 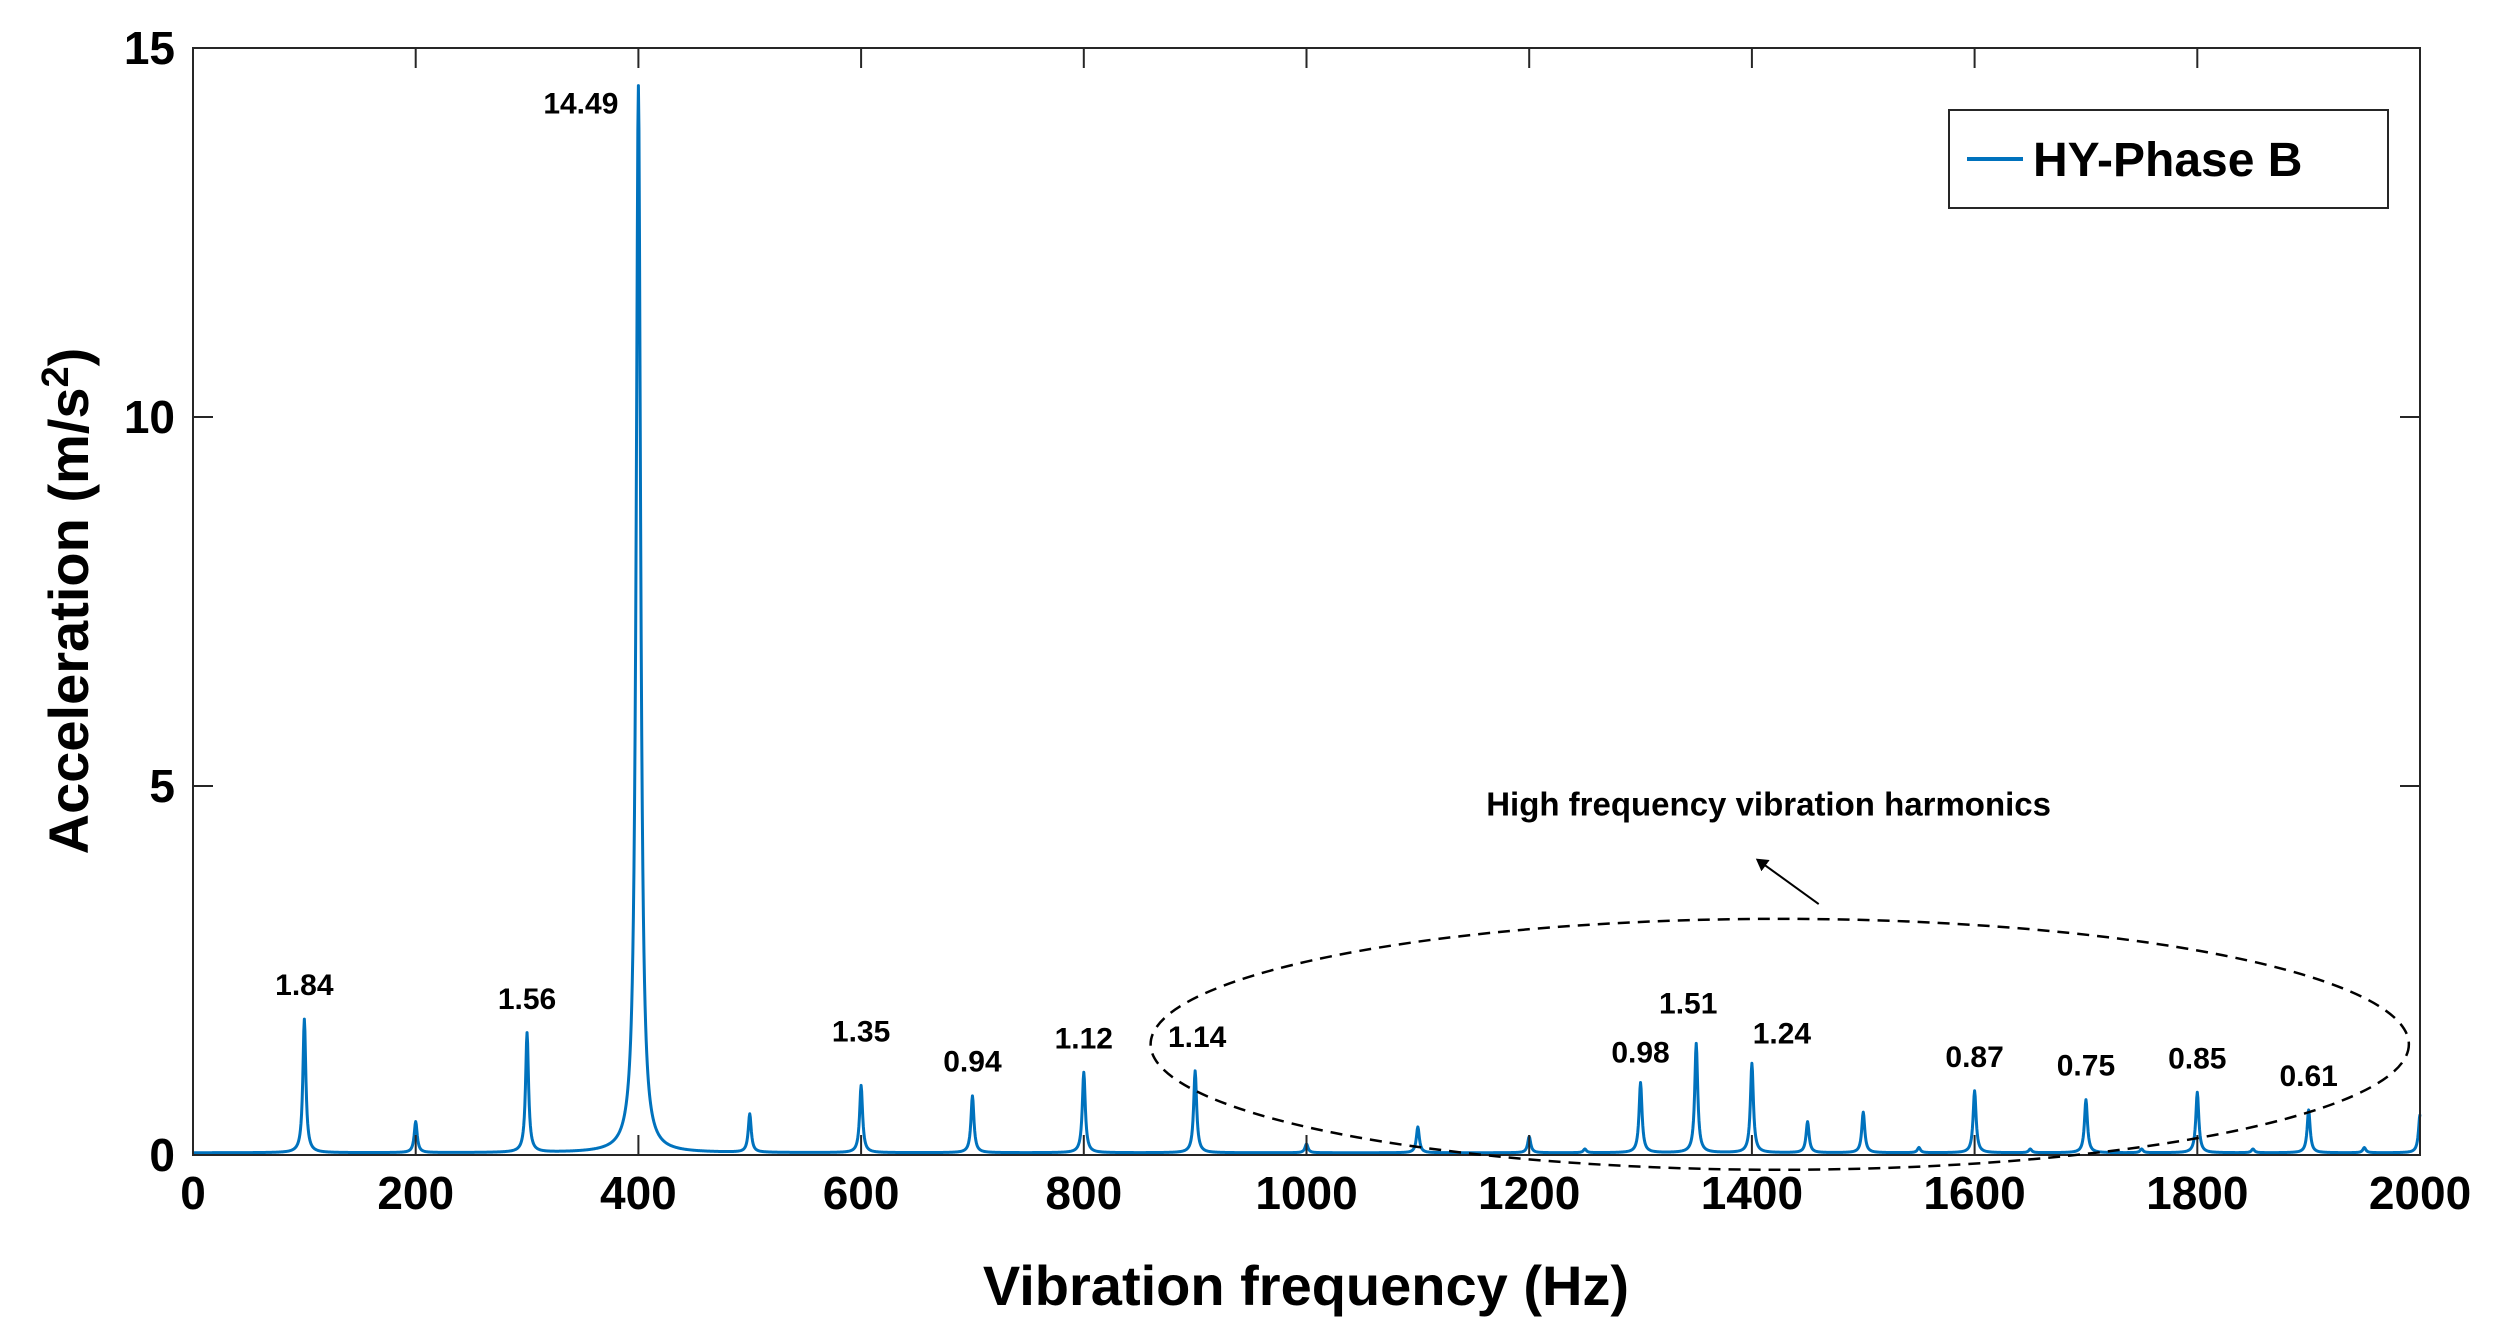 I want to click on peak-data-label: 0.61, so click(x=2308, y=1076).